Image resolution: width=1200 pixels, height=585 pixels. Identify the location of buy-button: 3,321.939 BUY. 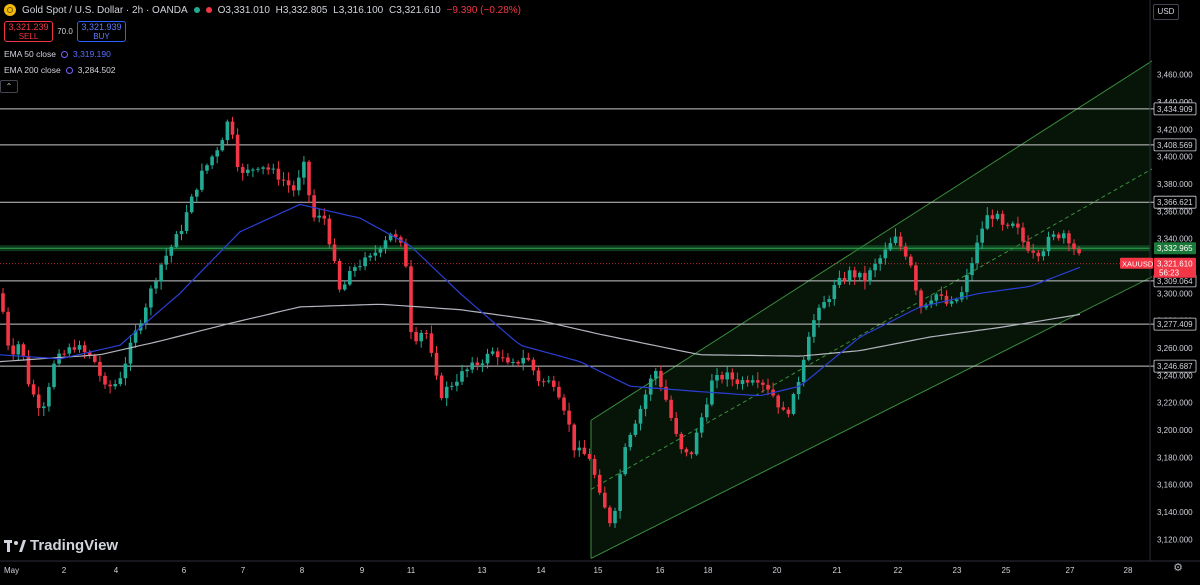
(101, 31).